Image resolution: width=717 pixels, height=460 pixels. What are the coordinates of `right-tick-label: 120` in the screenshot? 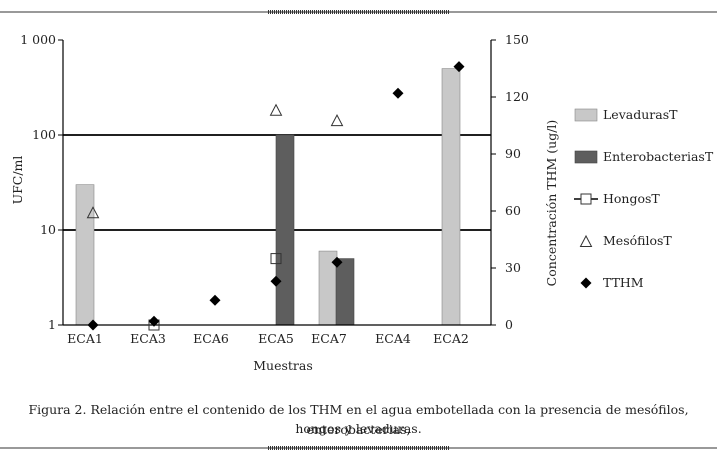 It's located at (517, 96).